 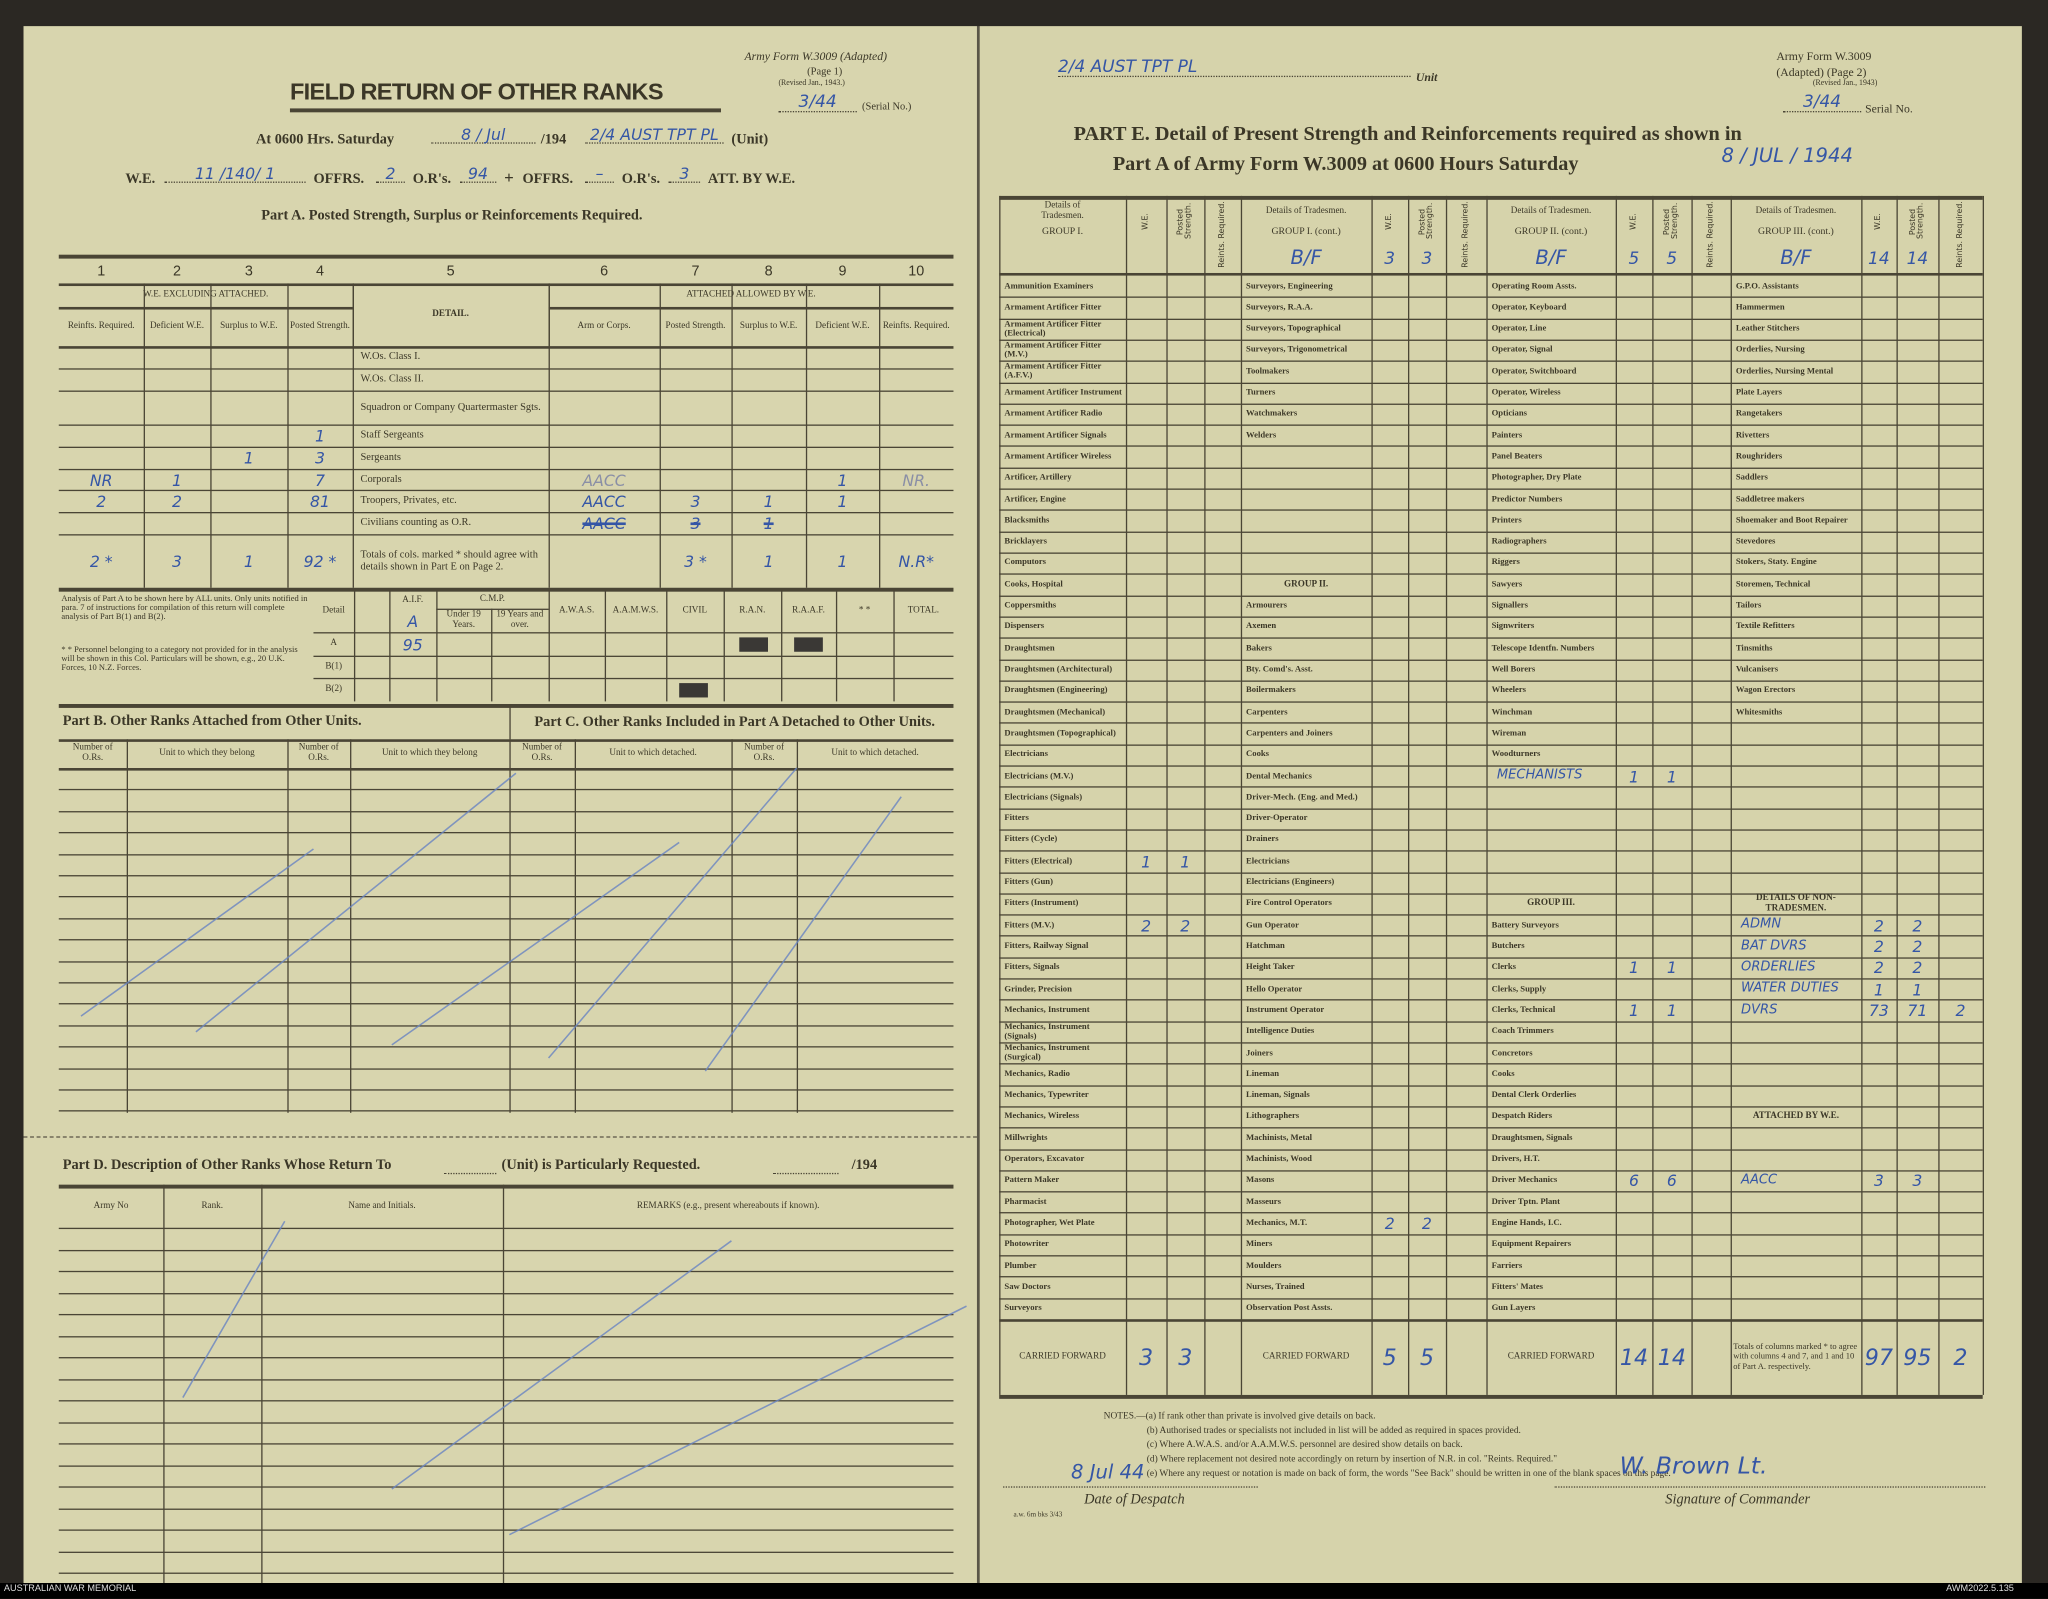 What do you see at coordinates (1279, 1138) in the screenshot?
I see `trade-name: Machinists, Metal` at bounding box center [1279, 1138].